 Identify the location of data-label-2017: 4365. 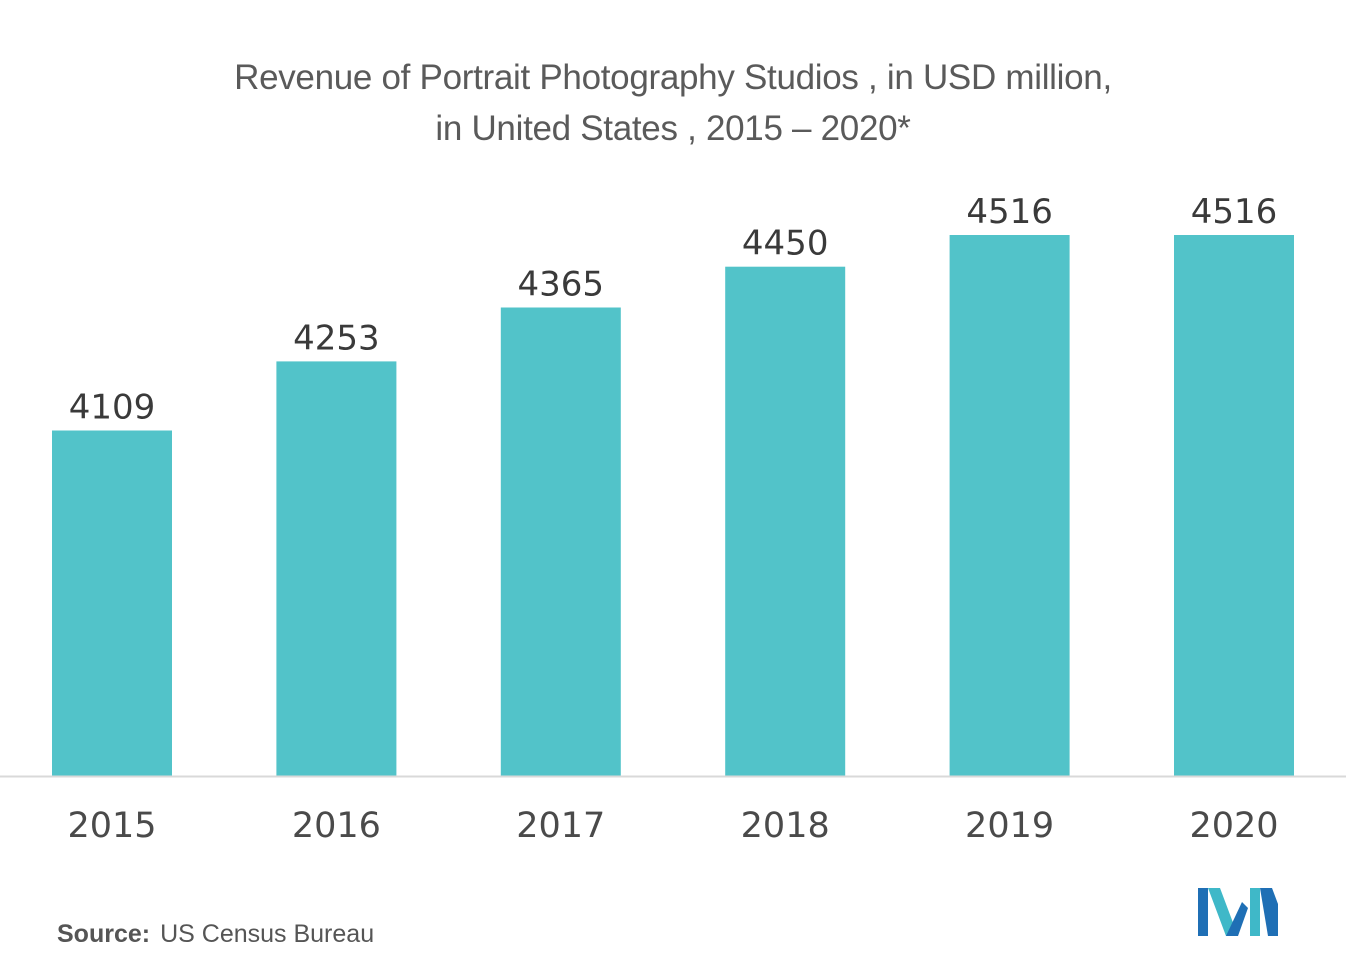
(561, 285).